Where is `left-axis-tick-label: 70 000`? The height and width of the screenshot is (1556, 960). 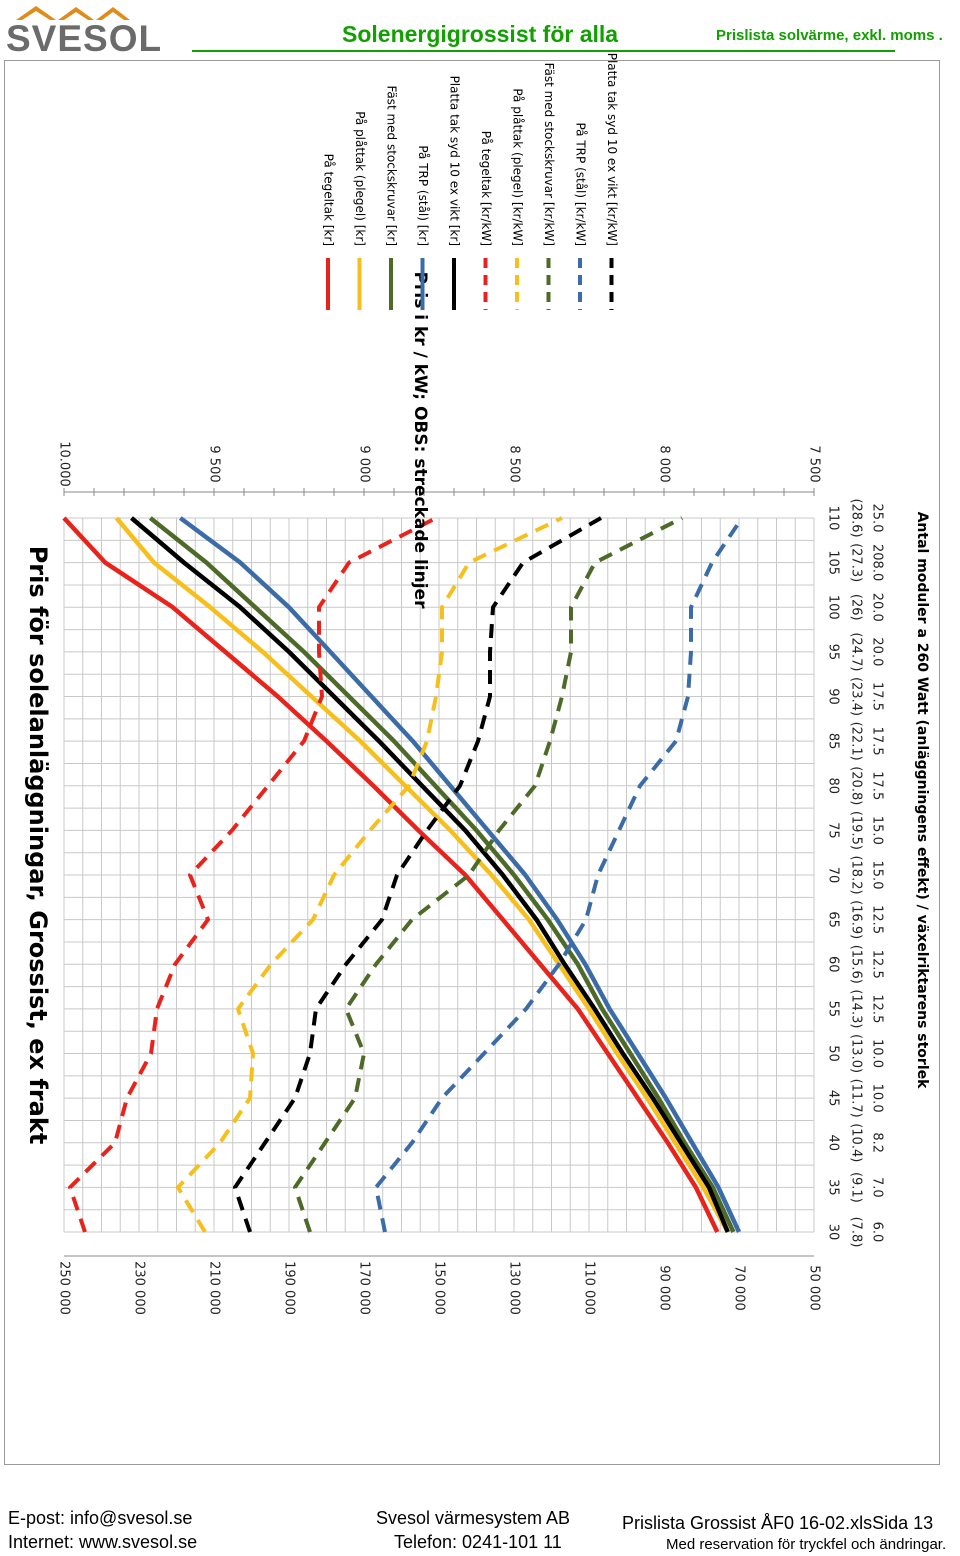 left-axis-tick-label: 70 000 is located at coordinates (739, 1288).